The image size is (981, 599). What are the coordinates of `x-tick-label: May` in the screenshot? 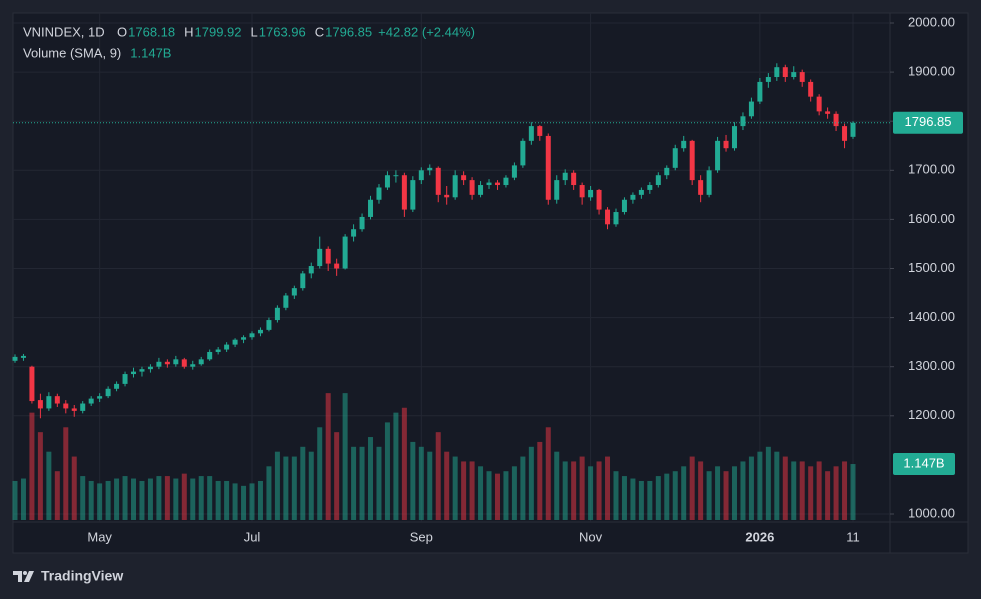 It's located at (99, 536).